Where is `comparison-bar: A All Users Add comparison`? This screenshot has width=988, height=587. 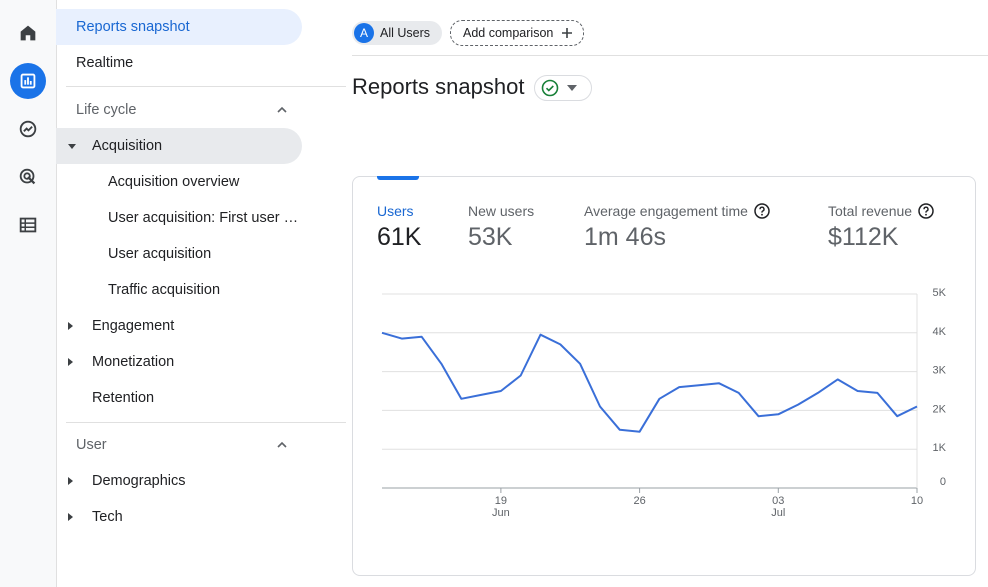 comparison-bar: A All Users Add comparison is located at coordinates (468, 33).